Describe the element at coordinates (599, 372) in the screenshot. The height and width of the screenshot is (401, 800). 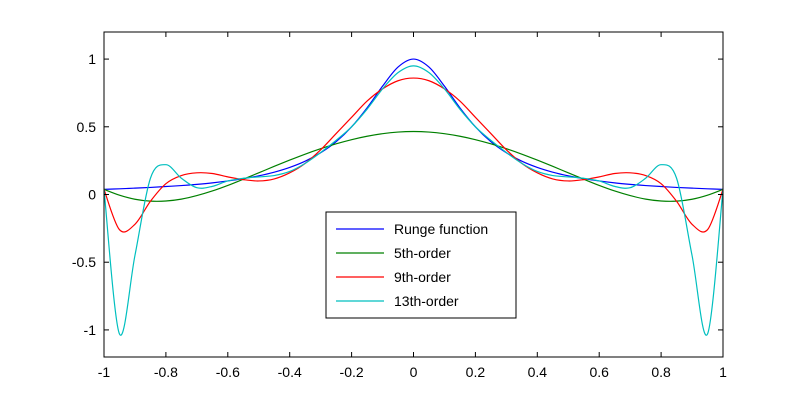
I see `x-tick-label: 0.6` at that location.